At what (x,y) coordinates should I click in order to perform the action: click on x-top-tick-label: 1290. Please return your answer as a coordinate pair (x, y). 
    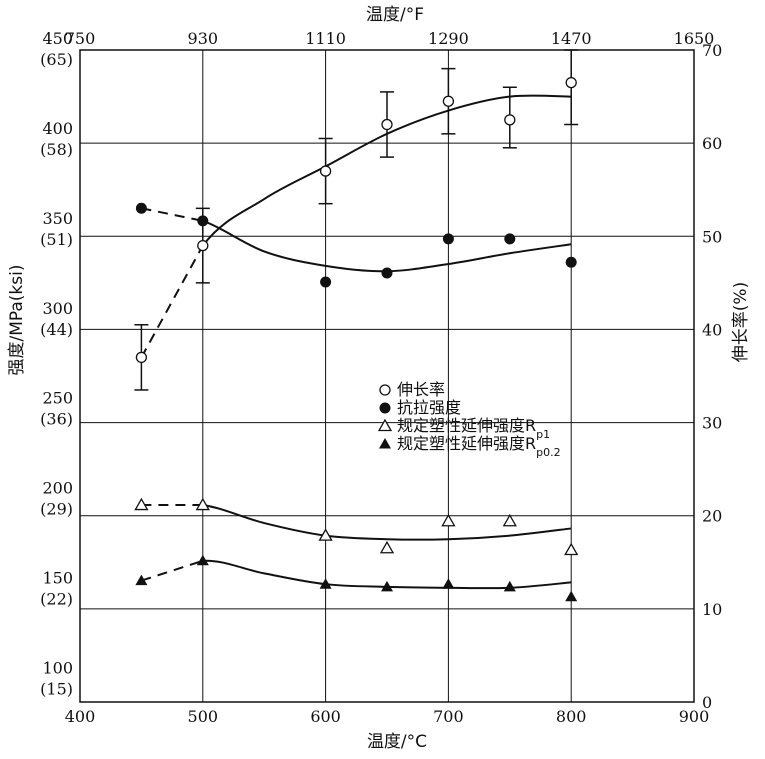
    Looking at the image, I should click on (448, 38).